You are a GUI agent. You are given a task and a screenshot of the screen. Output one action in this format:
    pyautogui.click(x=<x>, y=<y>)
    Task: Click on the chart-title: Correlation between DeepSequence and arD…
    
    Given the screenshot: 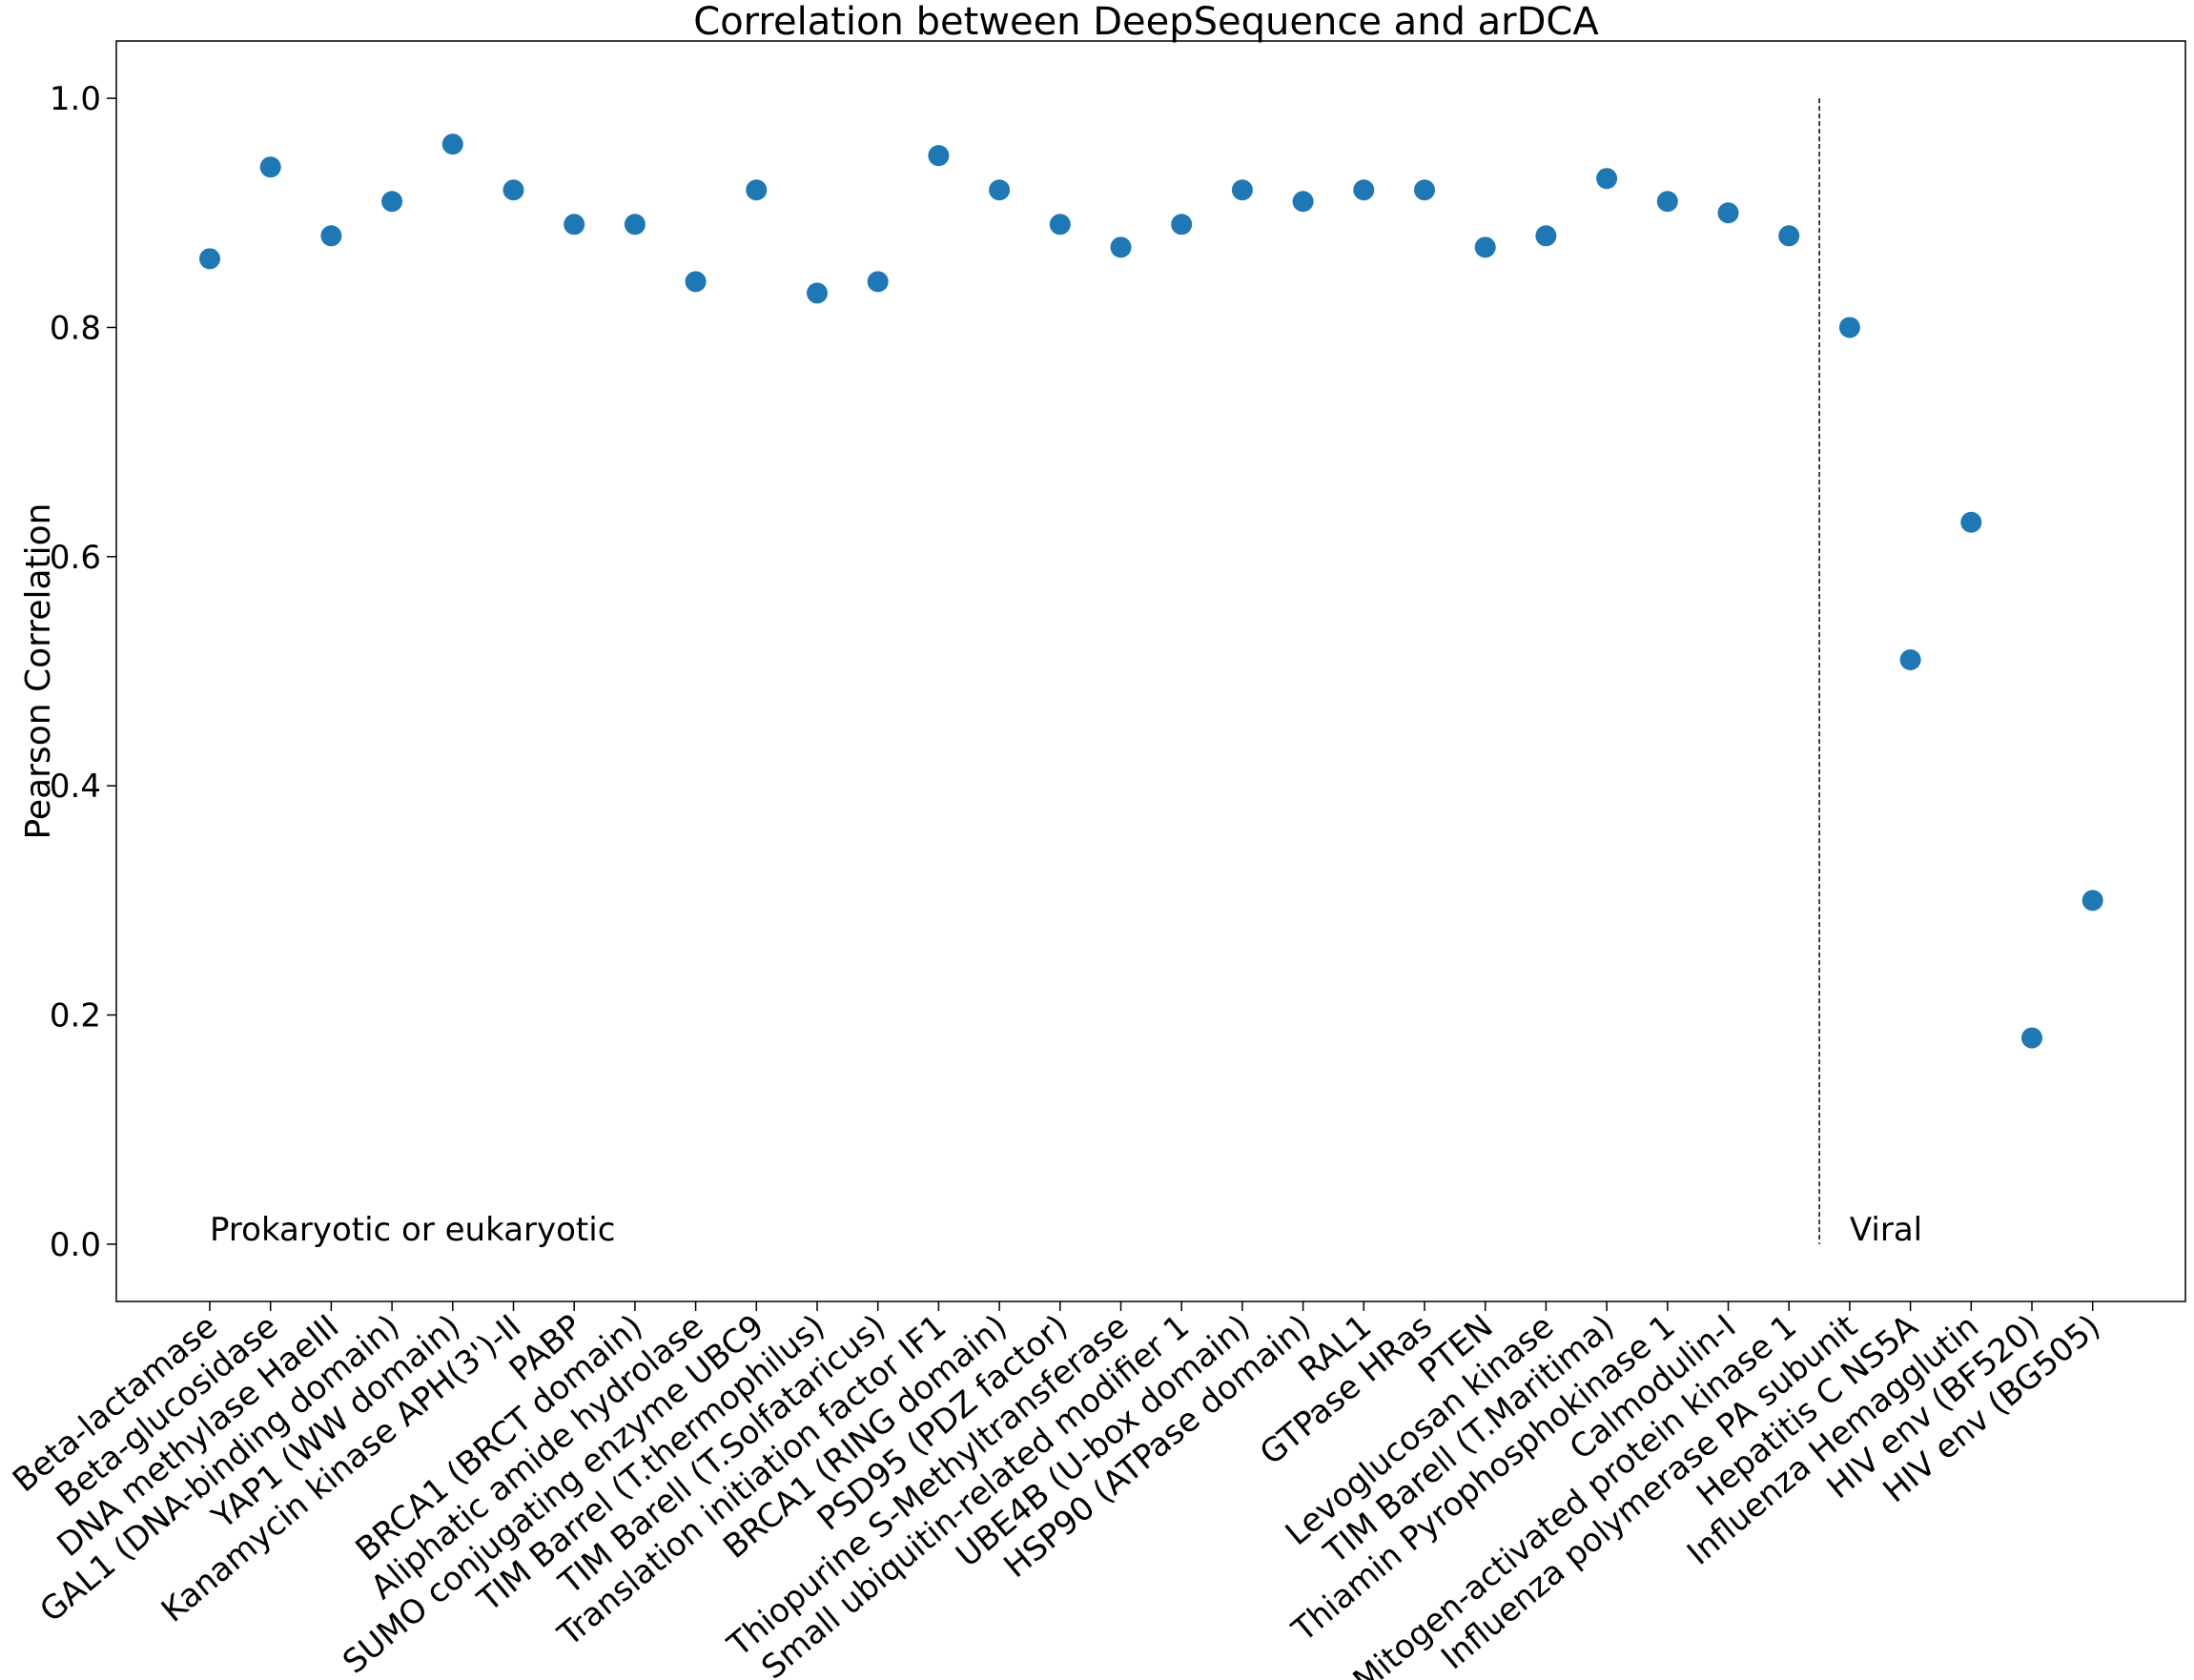 What is the action you would take?
    pyautogui.click(x=1146, y=22)
    